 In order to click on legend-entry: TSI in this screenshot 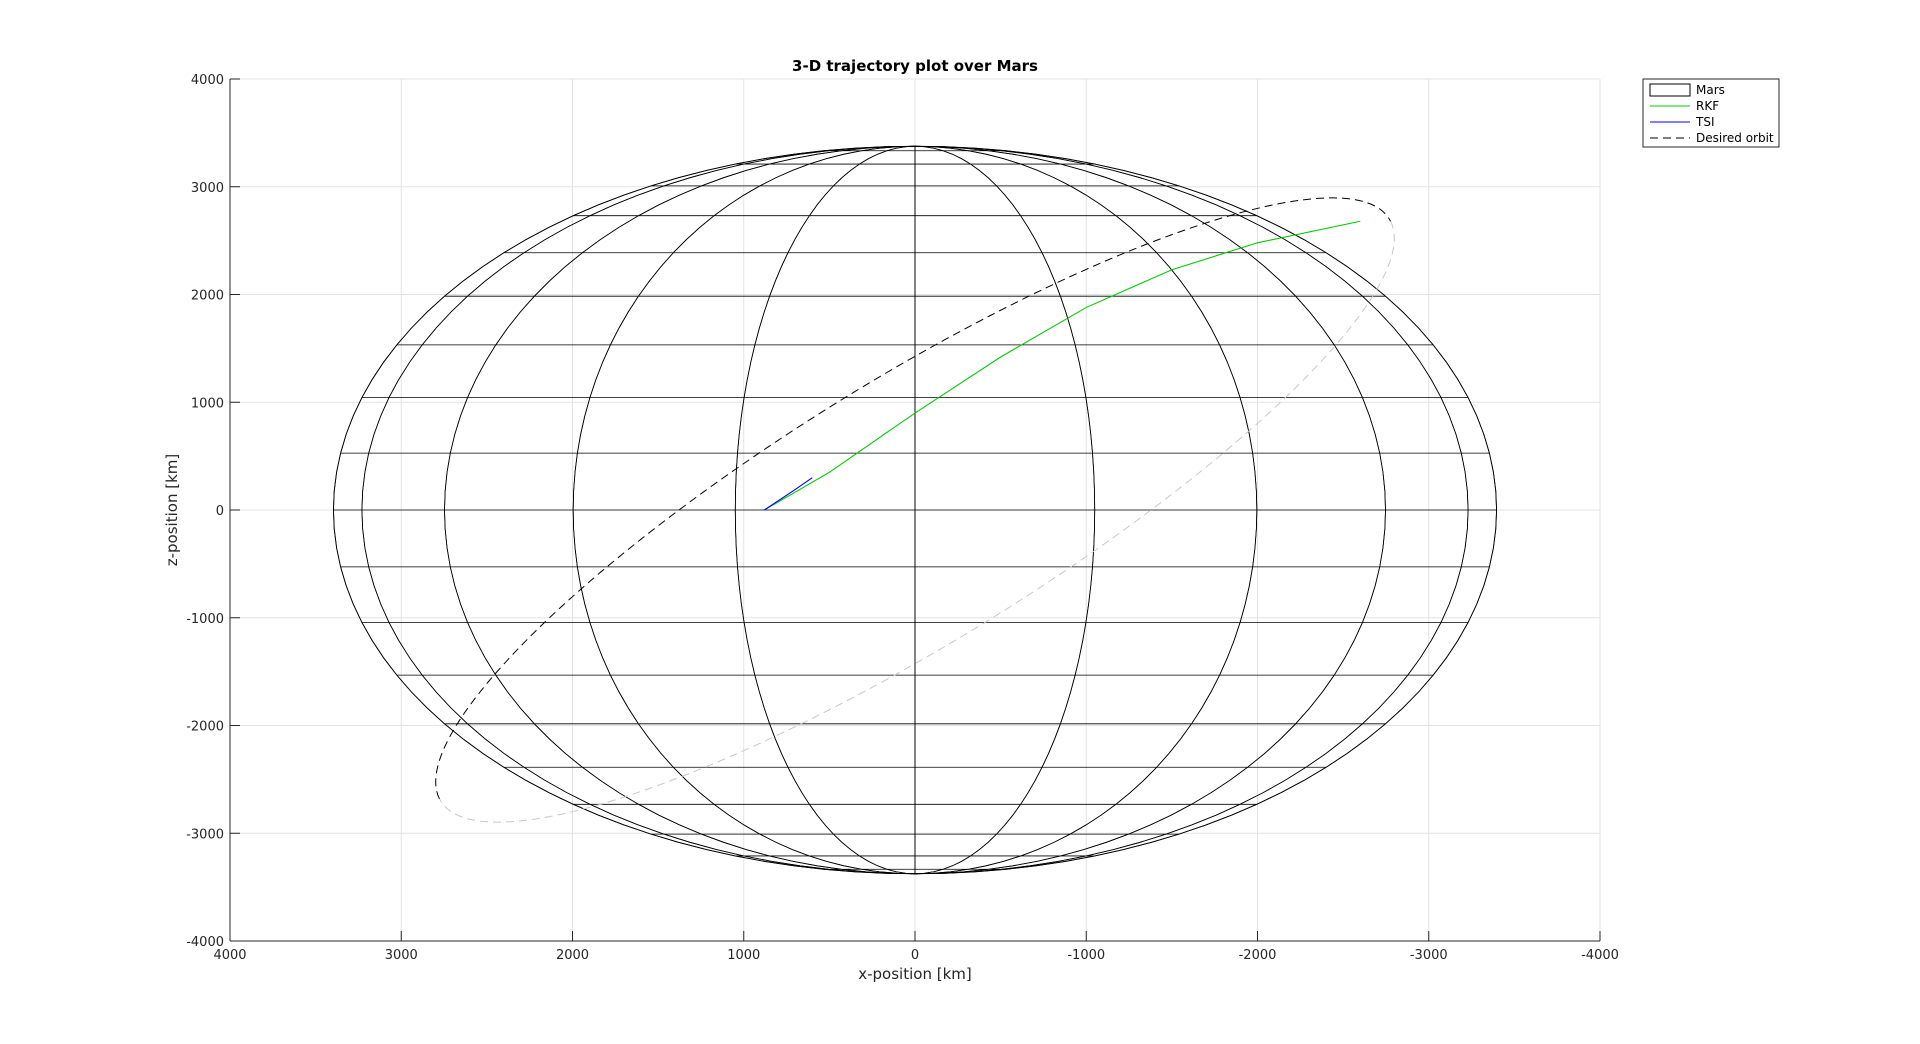, I will do `click(1705, 122)`.